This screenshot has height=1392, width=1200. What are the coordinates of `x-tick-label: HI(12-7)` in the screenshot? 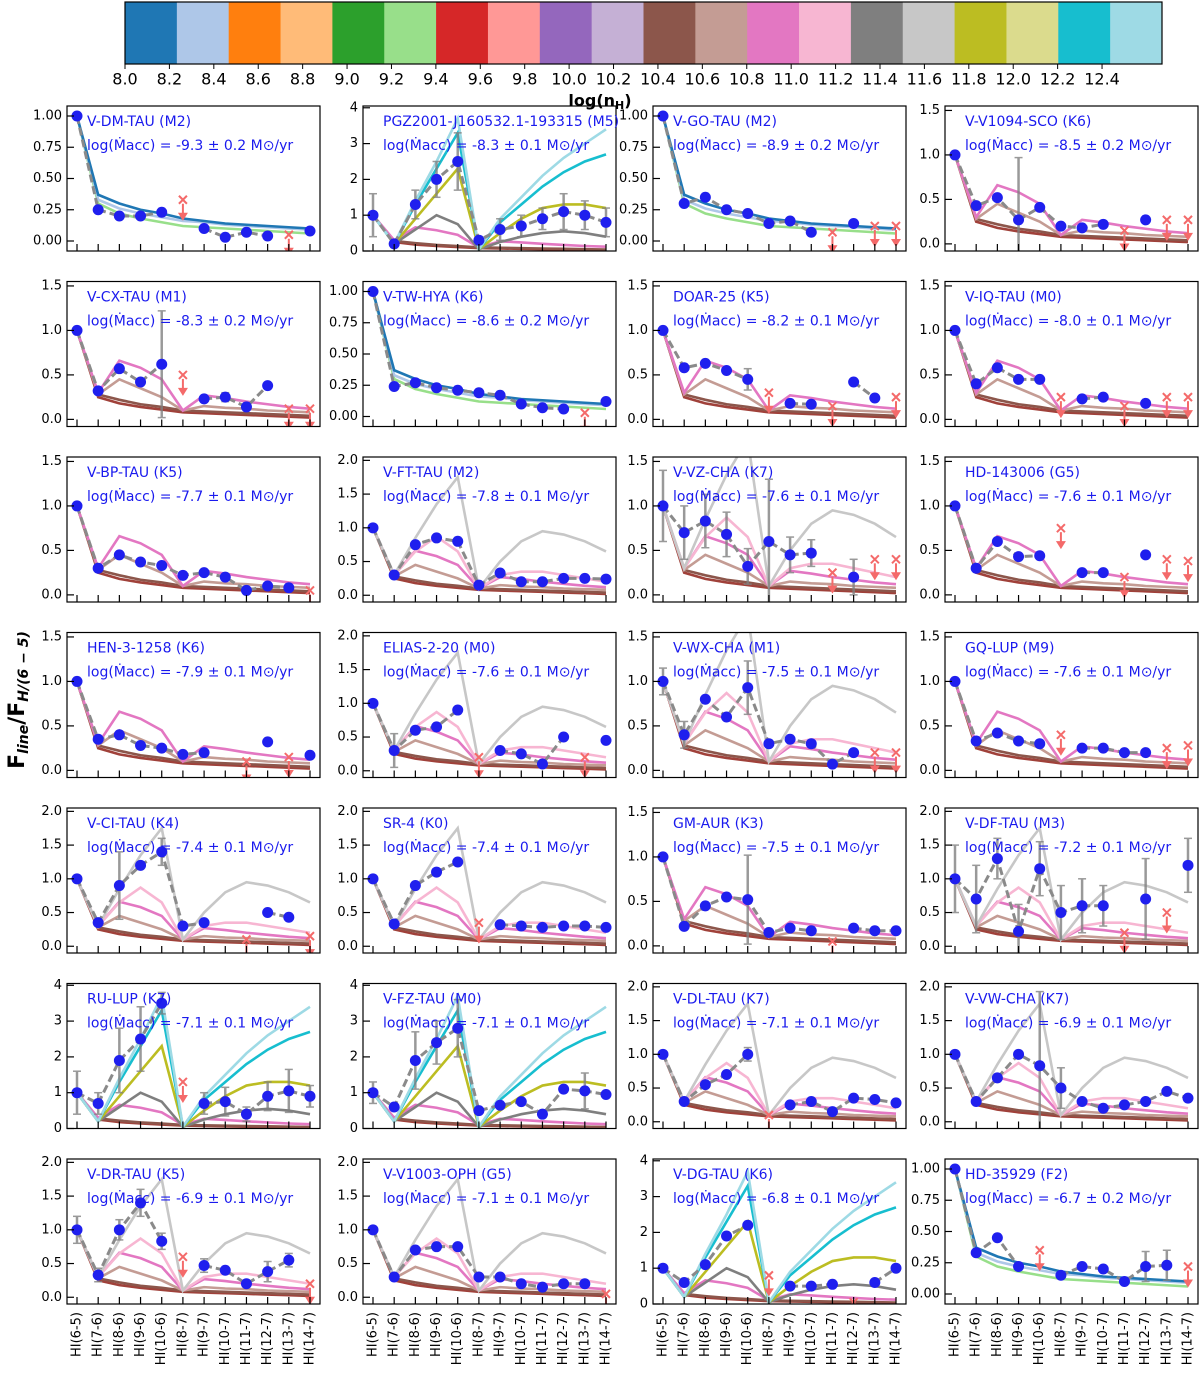 It's located at (853, 1338).